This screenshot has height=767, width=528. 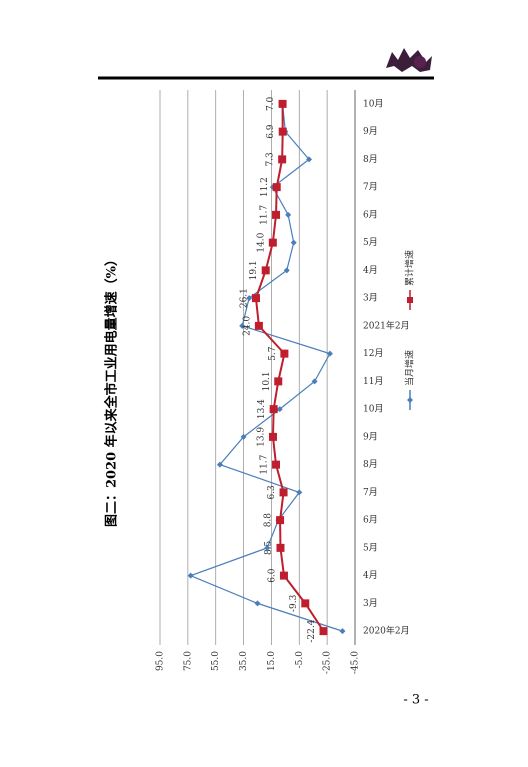 What do you see at coordinates (262, 409) in the screenshot?
I see `data-label: 13.4` at bounding box center [262, 409].